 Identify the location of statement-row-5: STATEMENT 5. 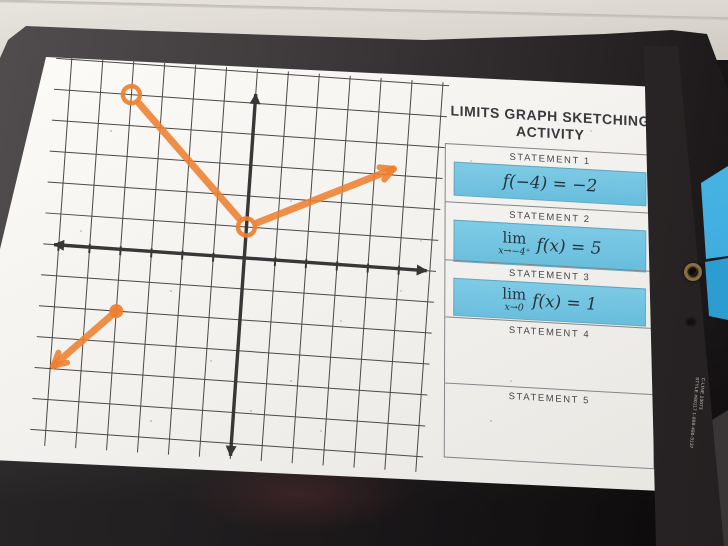
(549, 425).